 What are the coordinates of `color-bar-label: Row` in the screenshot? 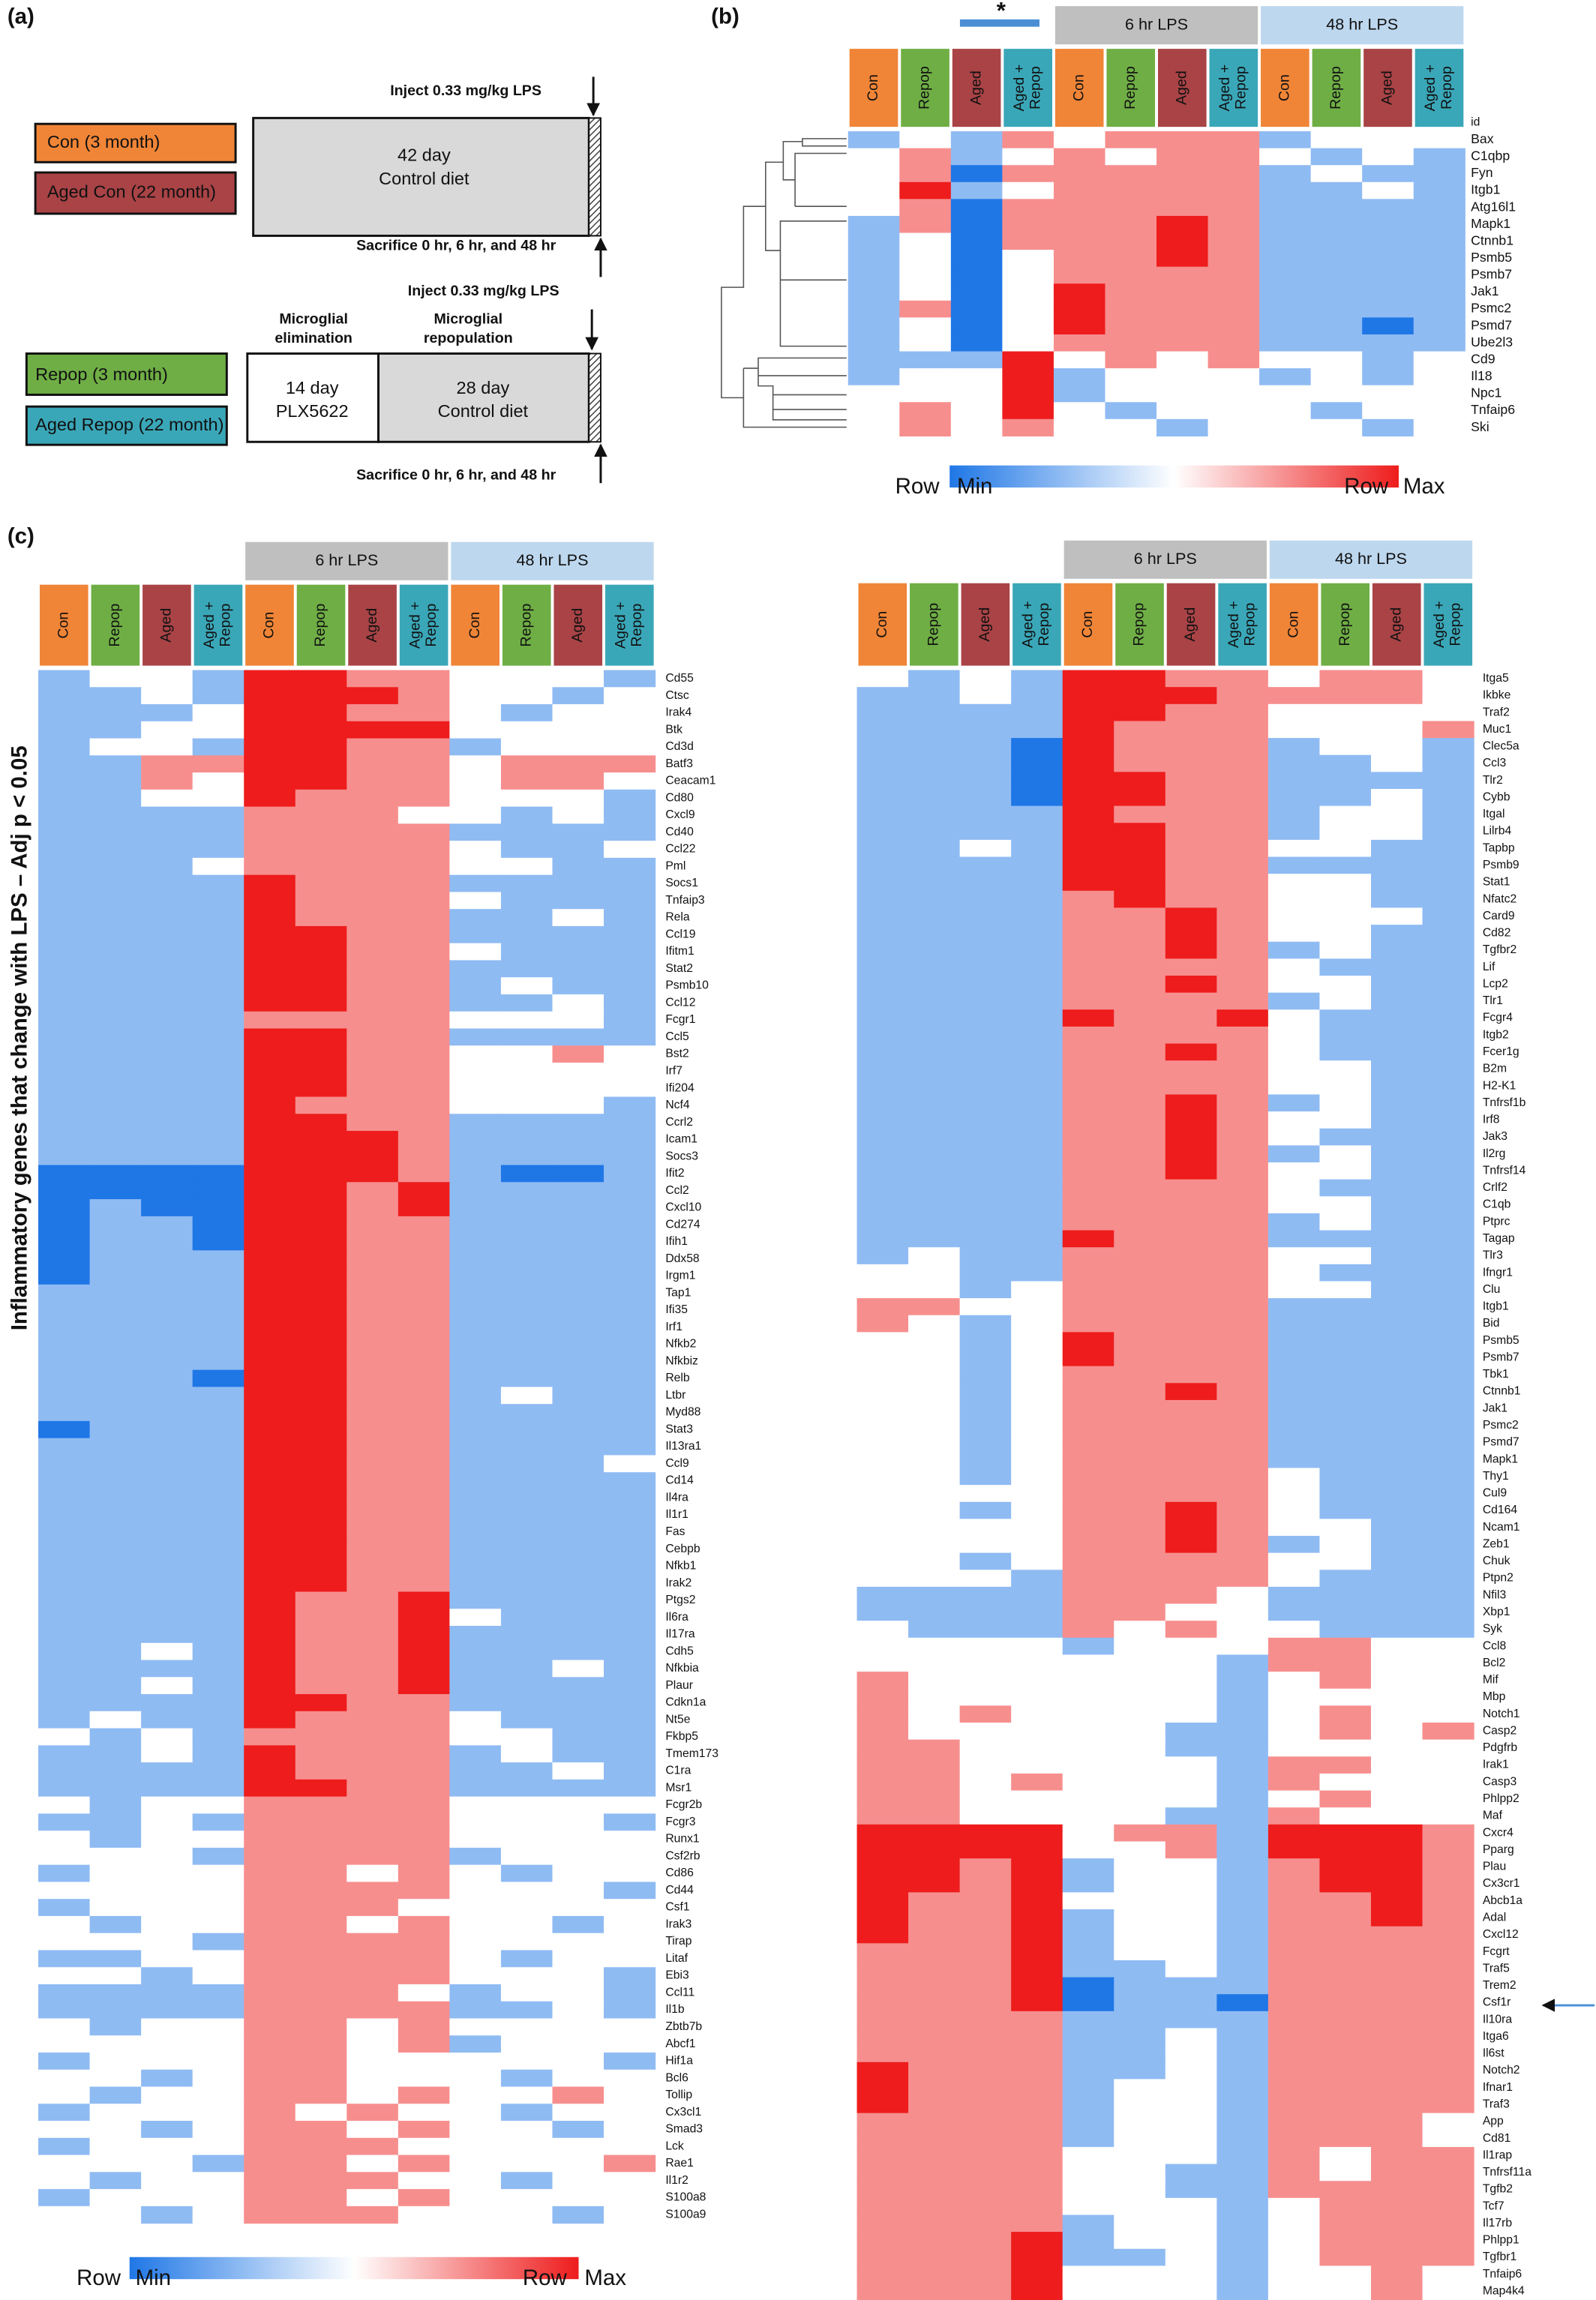 It's located at (918, 487).